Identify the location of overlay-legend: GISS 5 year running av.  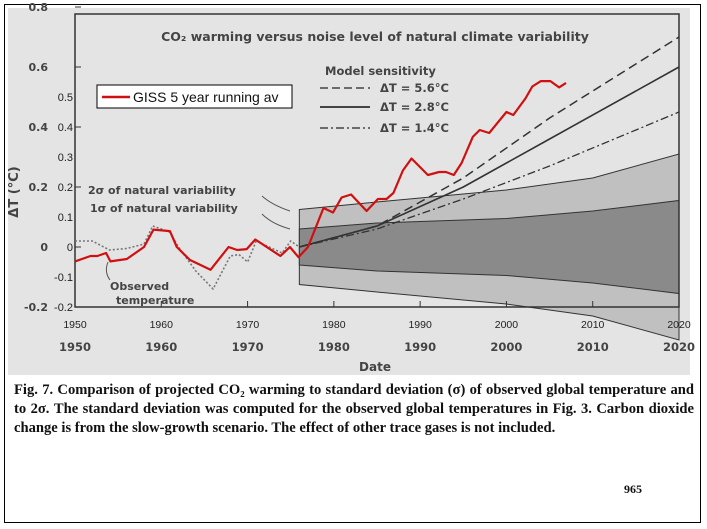
(194, 96).